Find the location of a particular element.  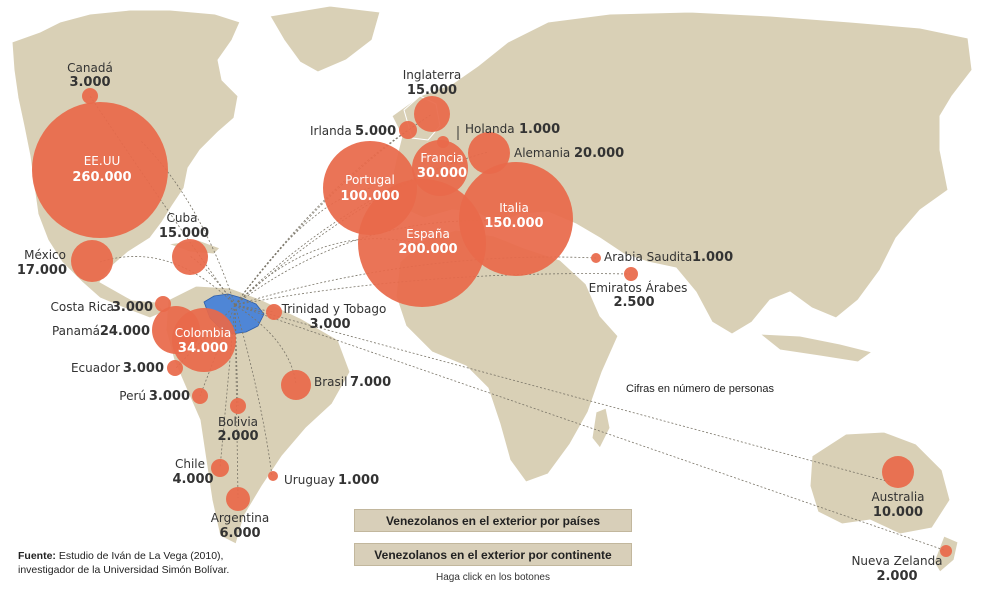

bubble-arabia is located at coordinates (596, 258).